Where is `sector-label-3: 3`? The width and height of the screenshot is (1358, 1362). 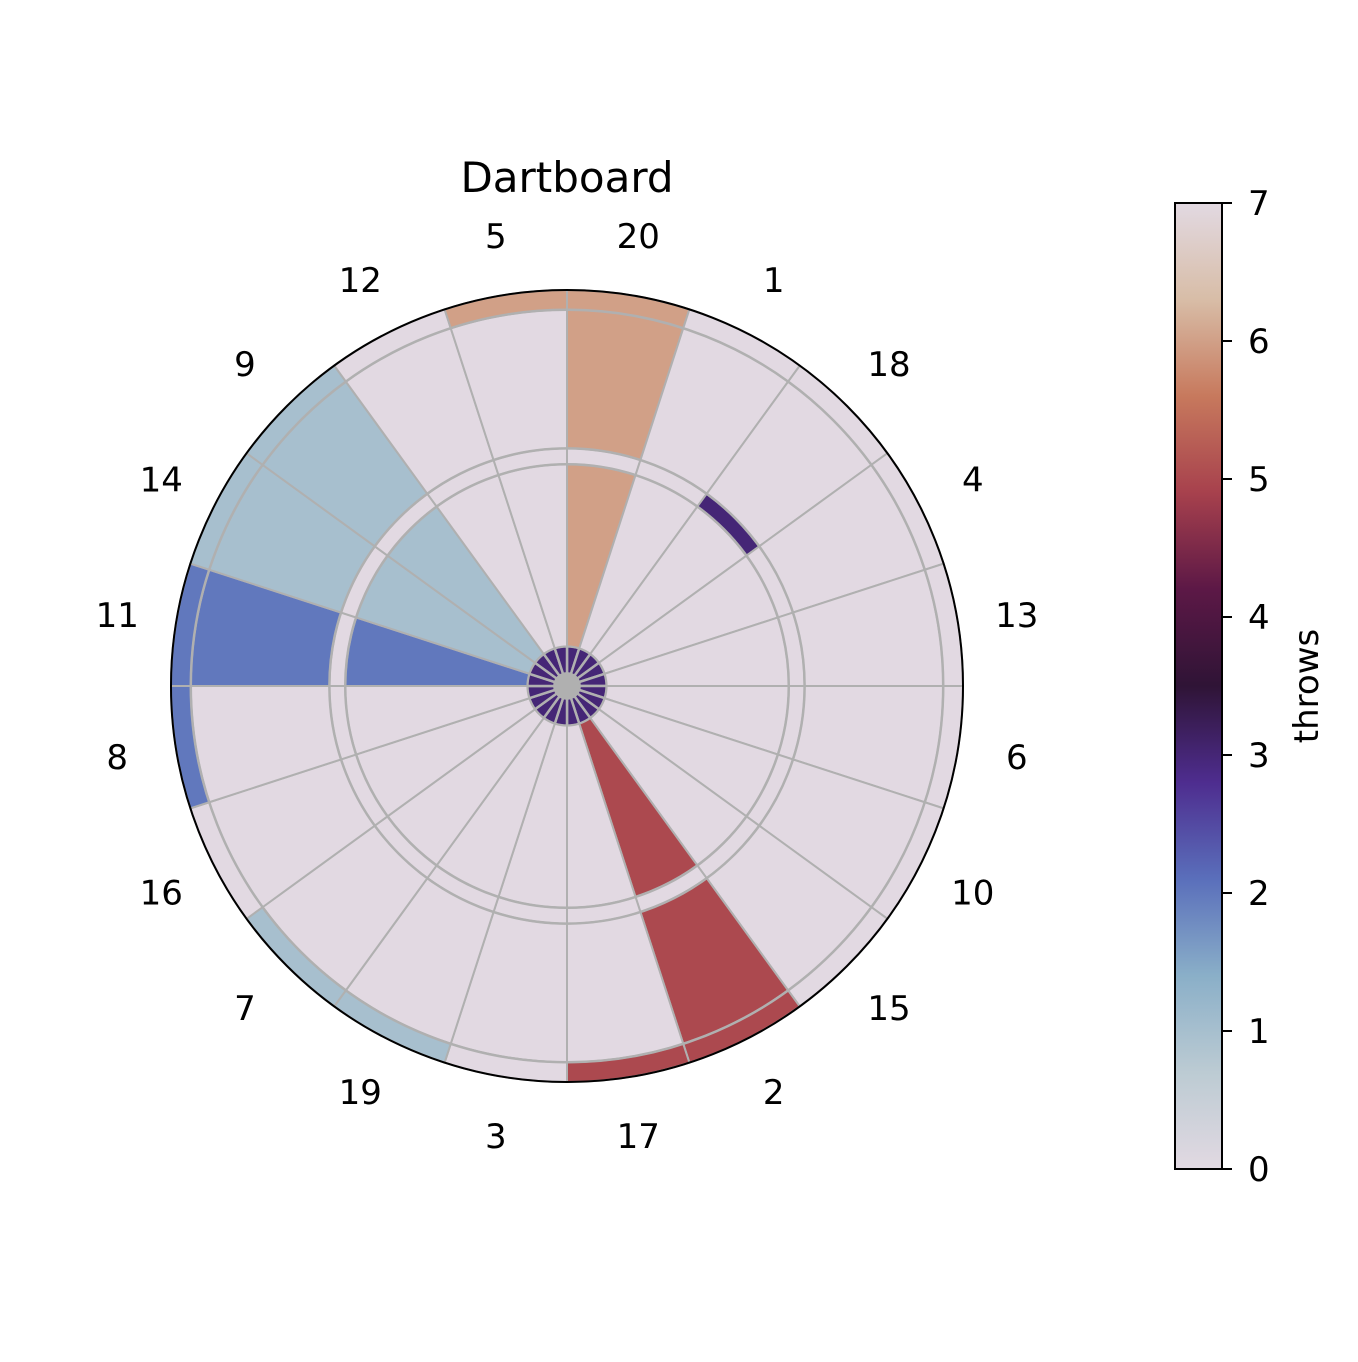
sector-label-3: 3 is located at coordinates (496, 1137).